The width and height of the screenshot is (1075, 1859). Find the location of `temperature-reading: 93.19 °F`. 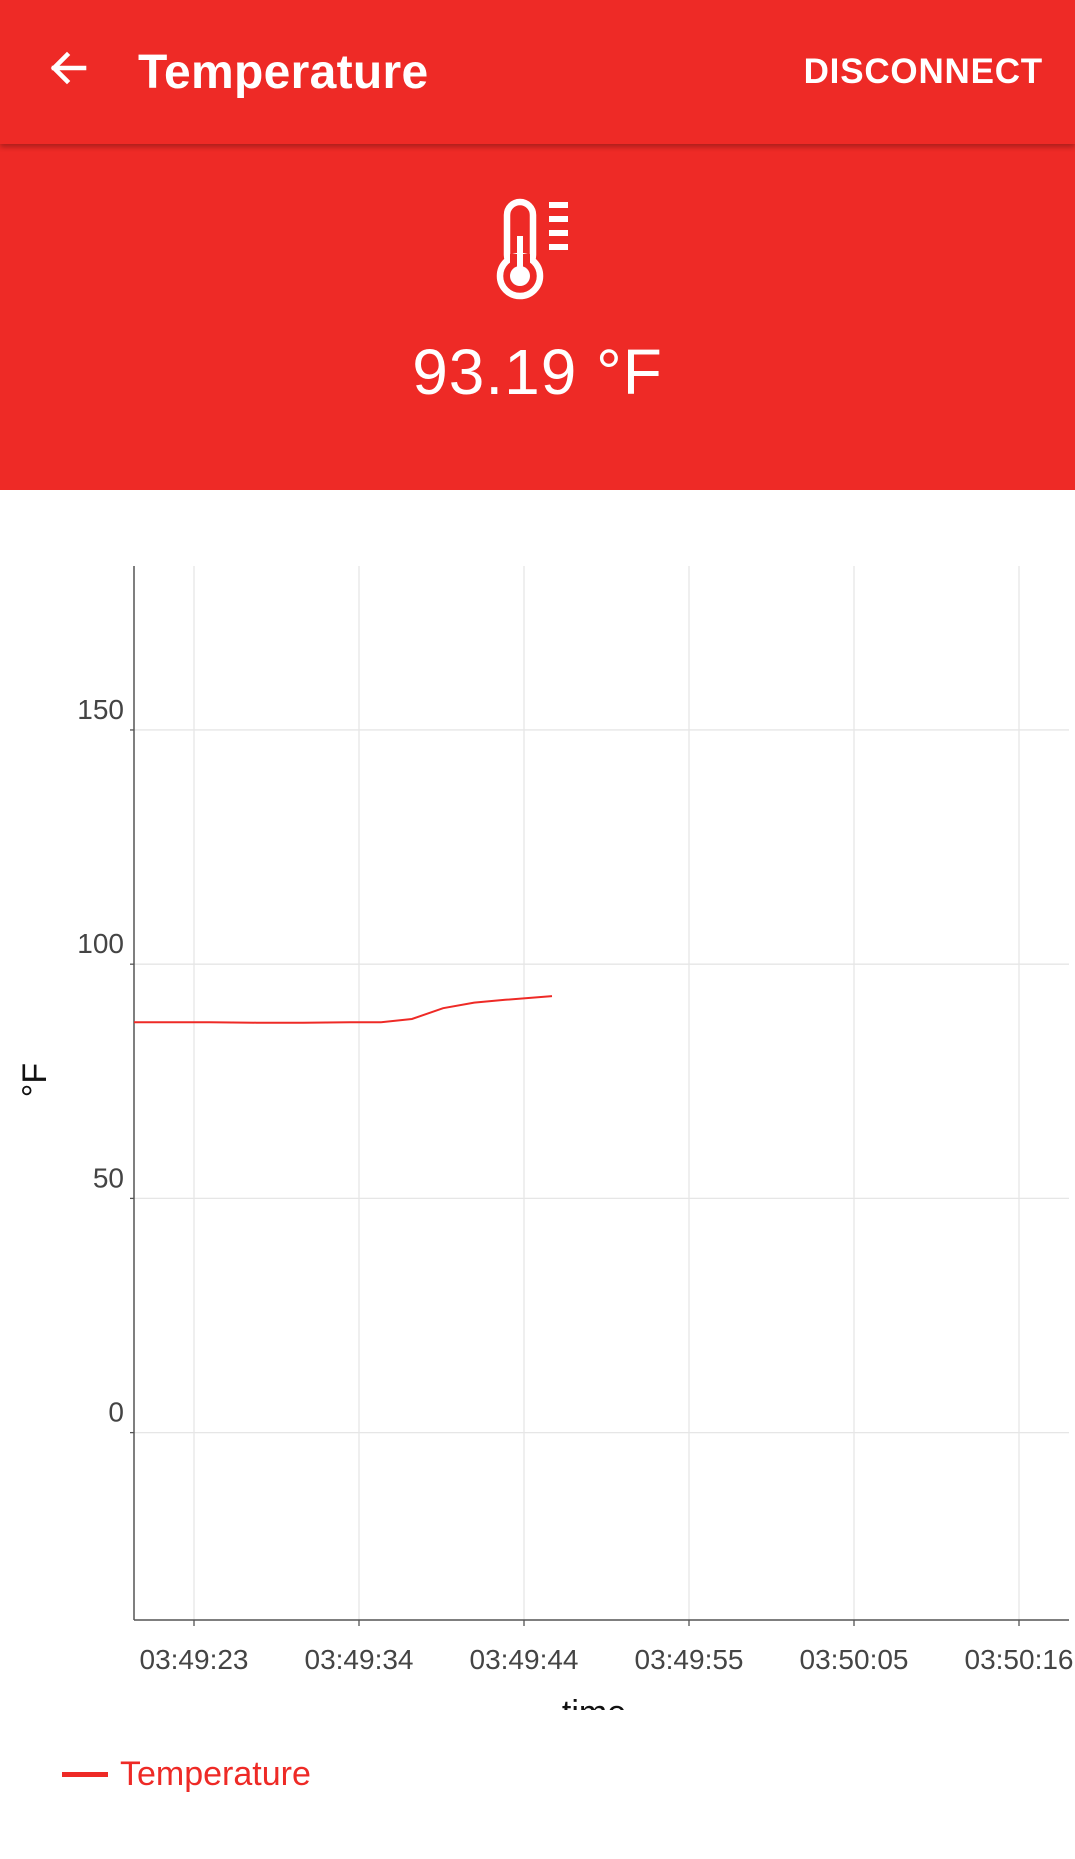

temperature-reading: 93.19 °F is located at coordinates (537, 372).